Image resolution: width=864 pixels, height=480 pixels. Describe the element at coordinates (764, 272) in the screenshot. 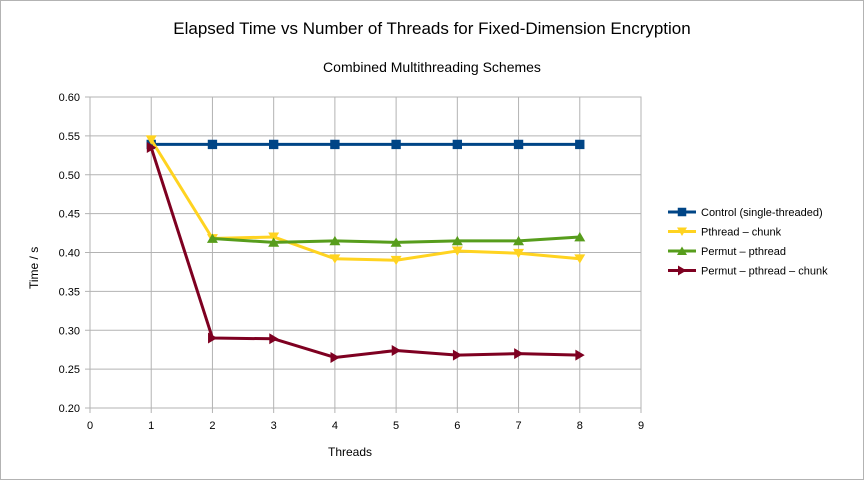

I see `legend-label: Permut – pthread – chunk` at that location.